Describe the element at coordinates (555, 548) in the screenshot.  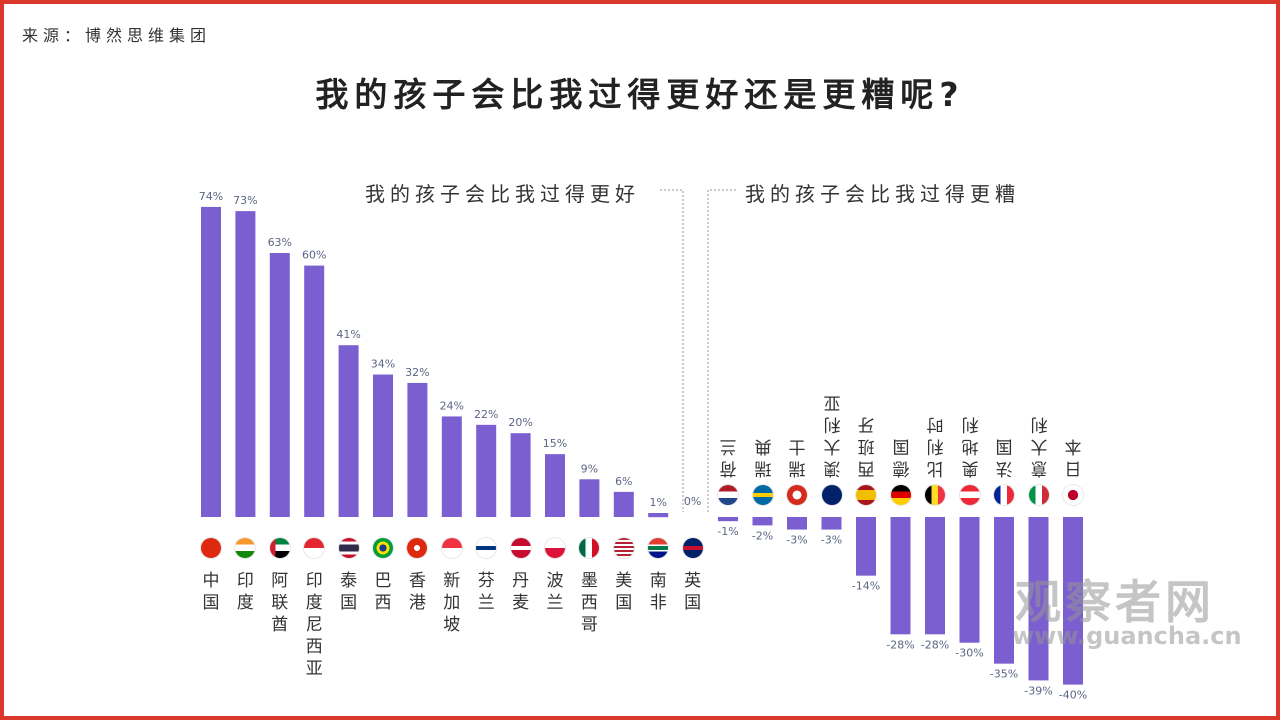
I see `flag-icon-pl` at that location.